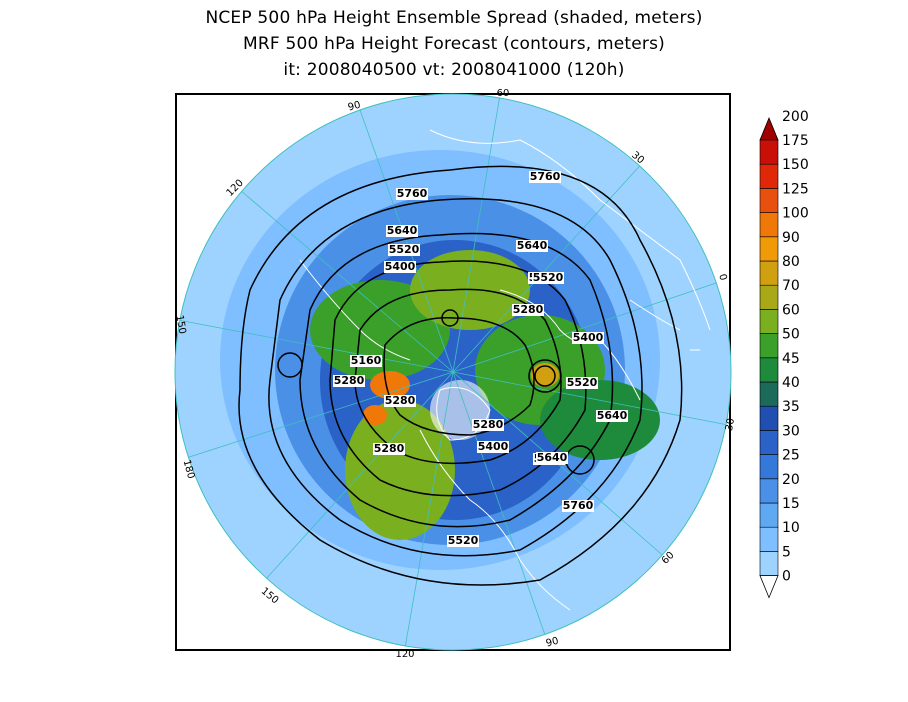 Image resolution: width=908 pixels, height=702 pixels. What do you see at coordinates (786, 577) in the screenshot?
I see `colorbar-label: 0` at bounding box center [786, 577].